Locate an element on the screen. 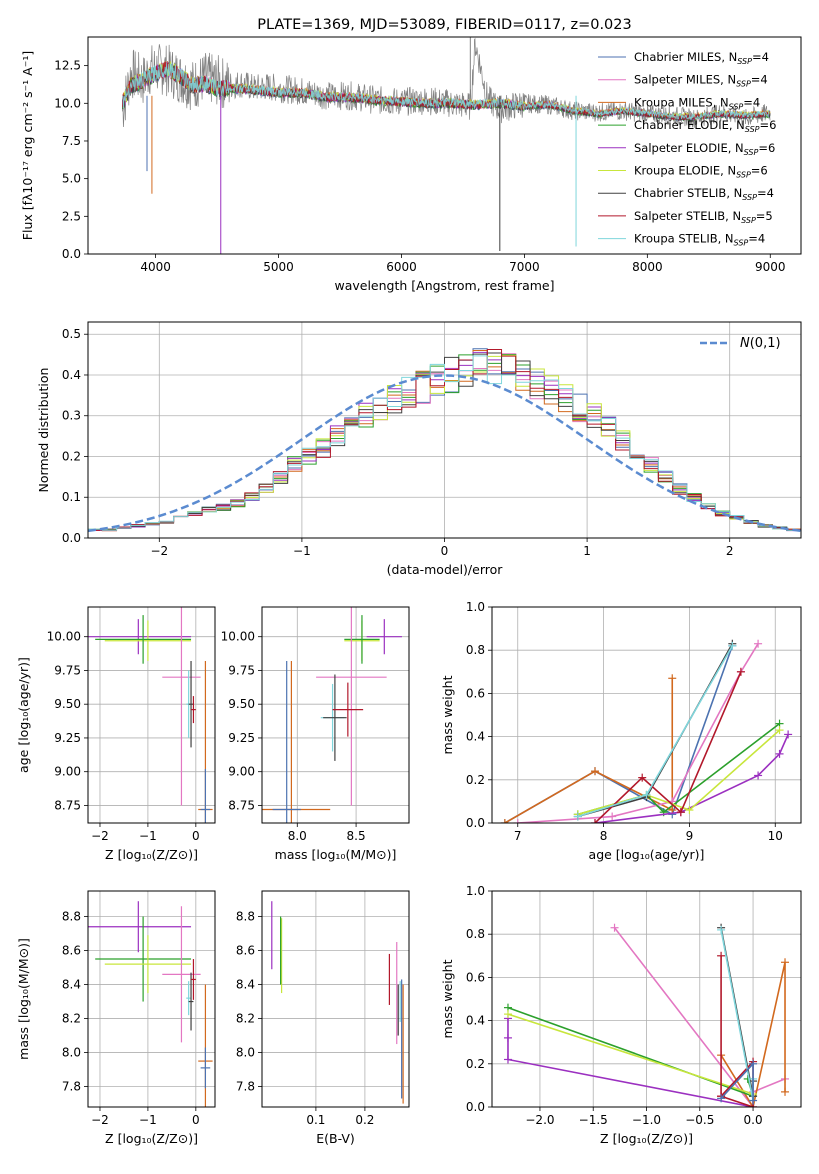  x-tick-label: 1 is located at coordinates (587, 551).